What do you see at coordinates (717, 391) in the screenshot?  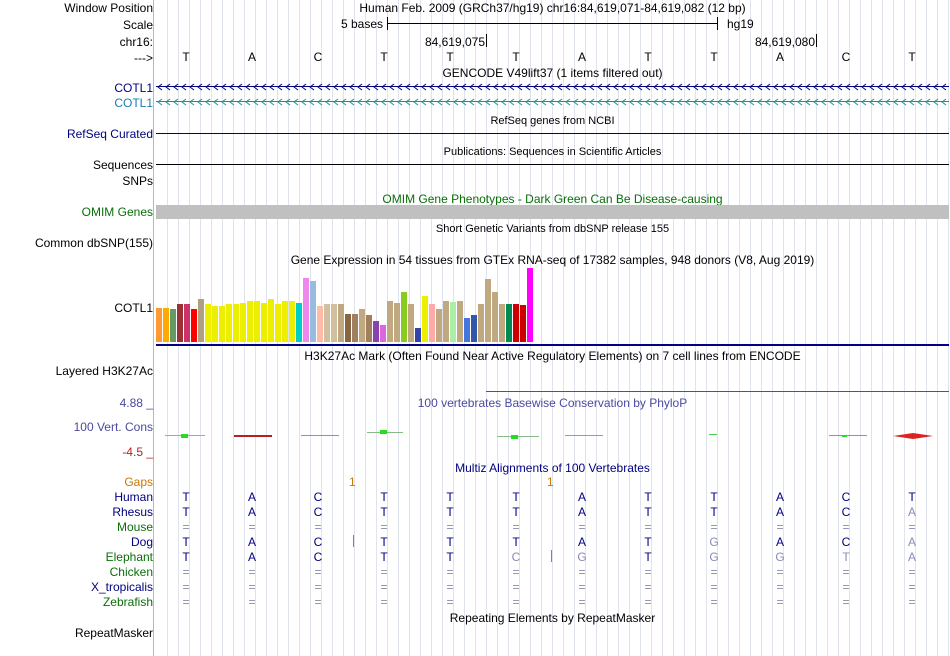 I see `h3k27ac-signal-line` at bounding box center [717, 391].